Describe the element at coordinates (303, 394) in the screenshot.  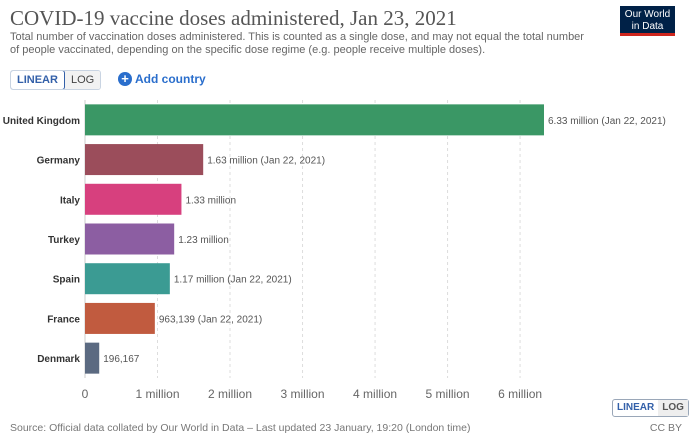
I see `x-tick-label: 3 million` at that location.